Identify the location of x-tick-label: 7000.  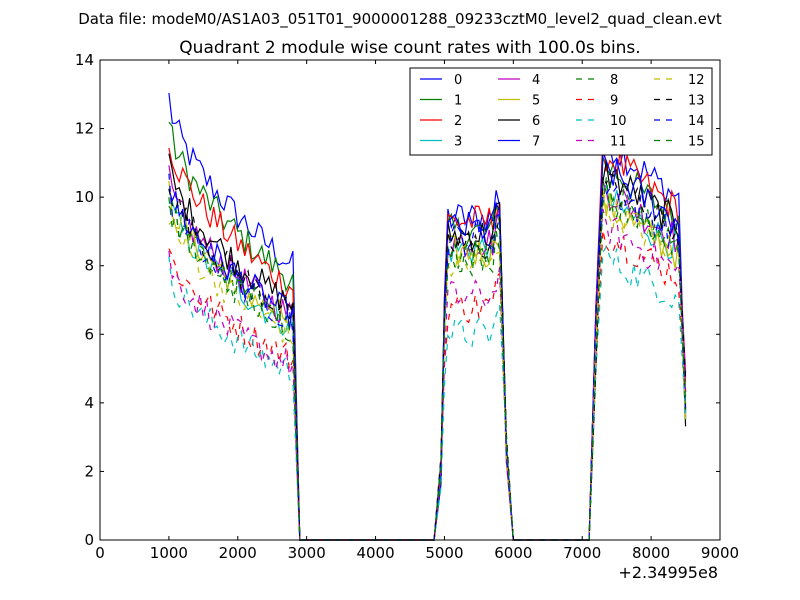
(582, 553).